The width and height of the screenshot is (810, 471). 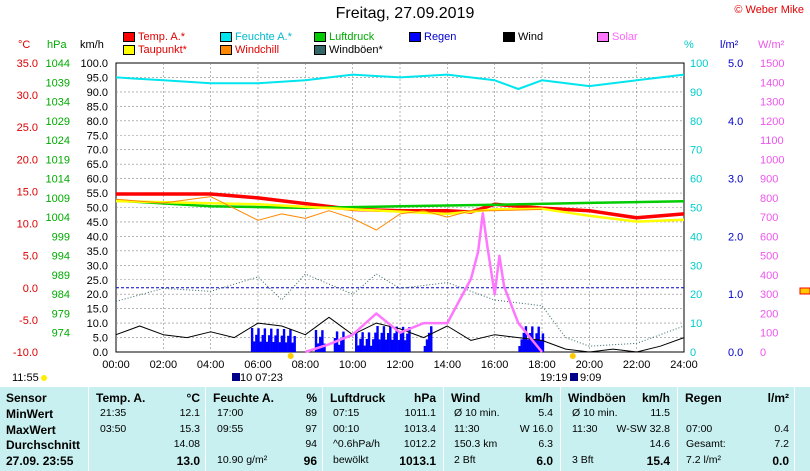 What do you see at coordinates (129, 37) in the screenshot?
I see `temp-swatch` at bounding box center [129, 37].